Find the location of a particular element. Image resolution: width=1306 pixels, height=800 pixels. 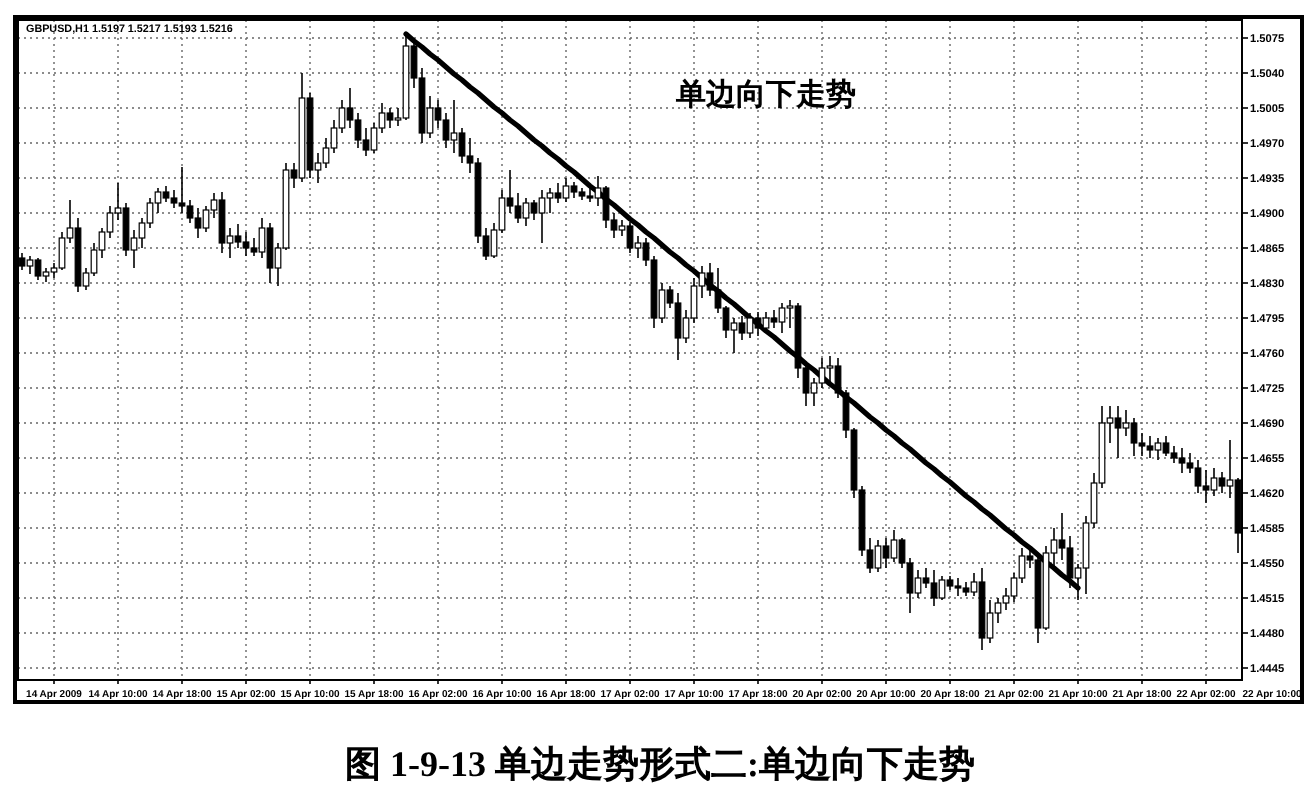

text: 图 1-9-13 单边走势形式二:单边向下走势 is located at coordinates (660, 764).